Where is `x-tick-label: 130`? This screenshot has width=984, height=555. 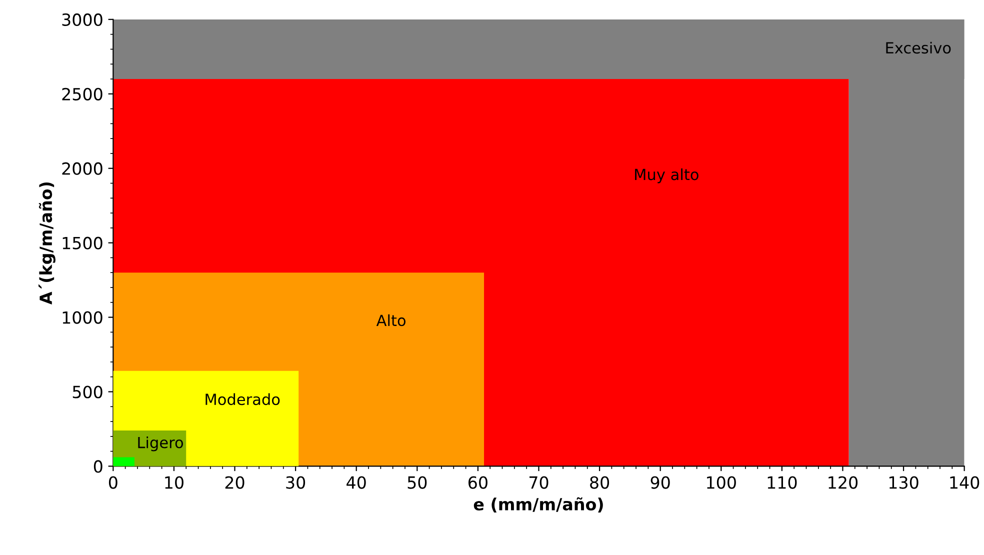 x-tick-label: 130 is located at coordinates (903, 482).